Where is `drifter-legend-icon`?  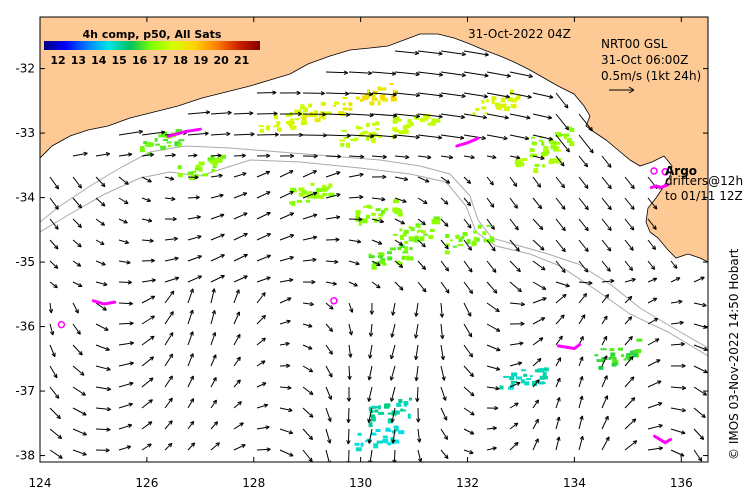 drifter-legend-icon is located at coordinates (655, 187).